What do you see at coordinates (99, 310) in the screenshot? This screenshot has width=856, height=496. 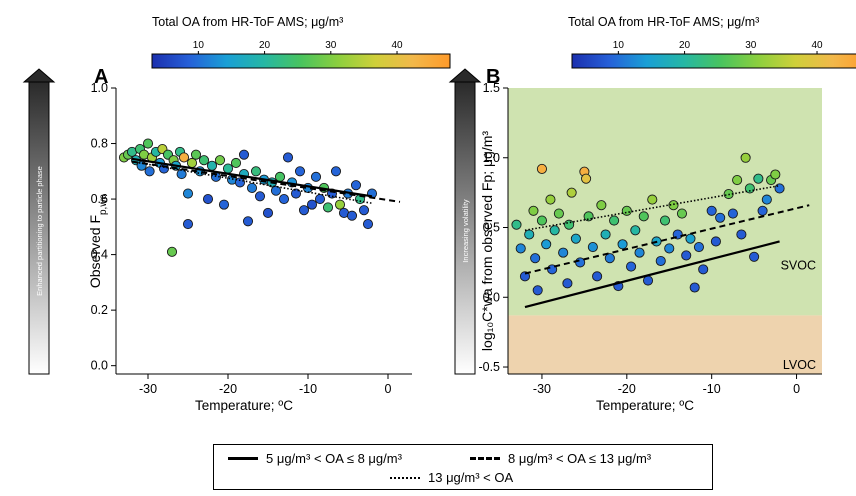 I see `y-tick-label: 0.2` at bounding box center [99, 310].